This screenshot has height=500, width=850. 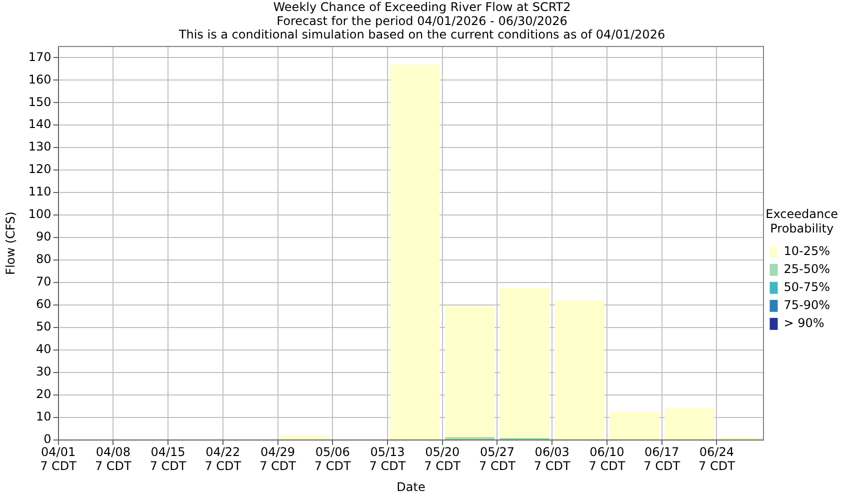 What do you see at coordinates (44, 237) in the screenshot?
I see `y-tick-label: 90` at bounding box center [44, 237].